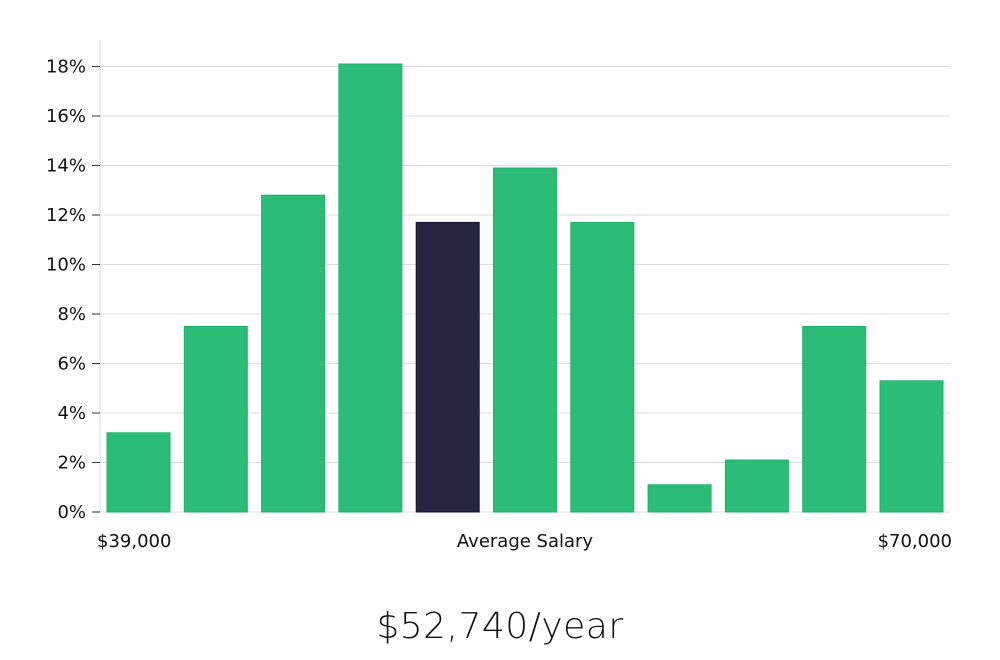  I want to click on x-label-min: $39,000, so click(134, 541).